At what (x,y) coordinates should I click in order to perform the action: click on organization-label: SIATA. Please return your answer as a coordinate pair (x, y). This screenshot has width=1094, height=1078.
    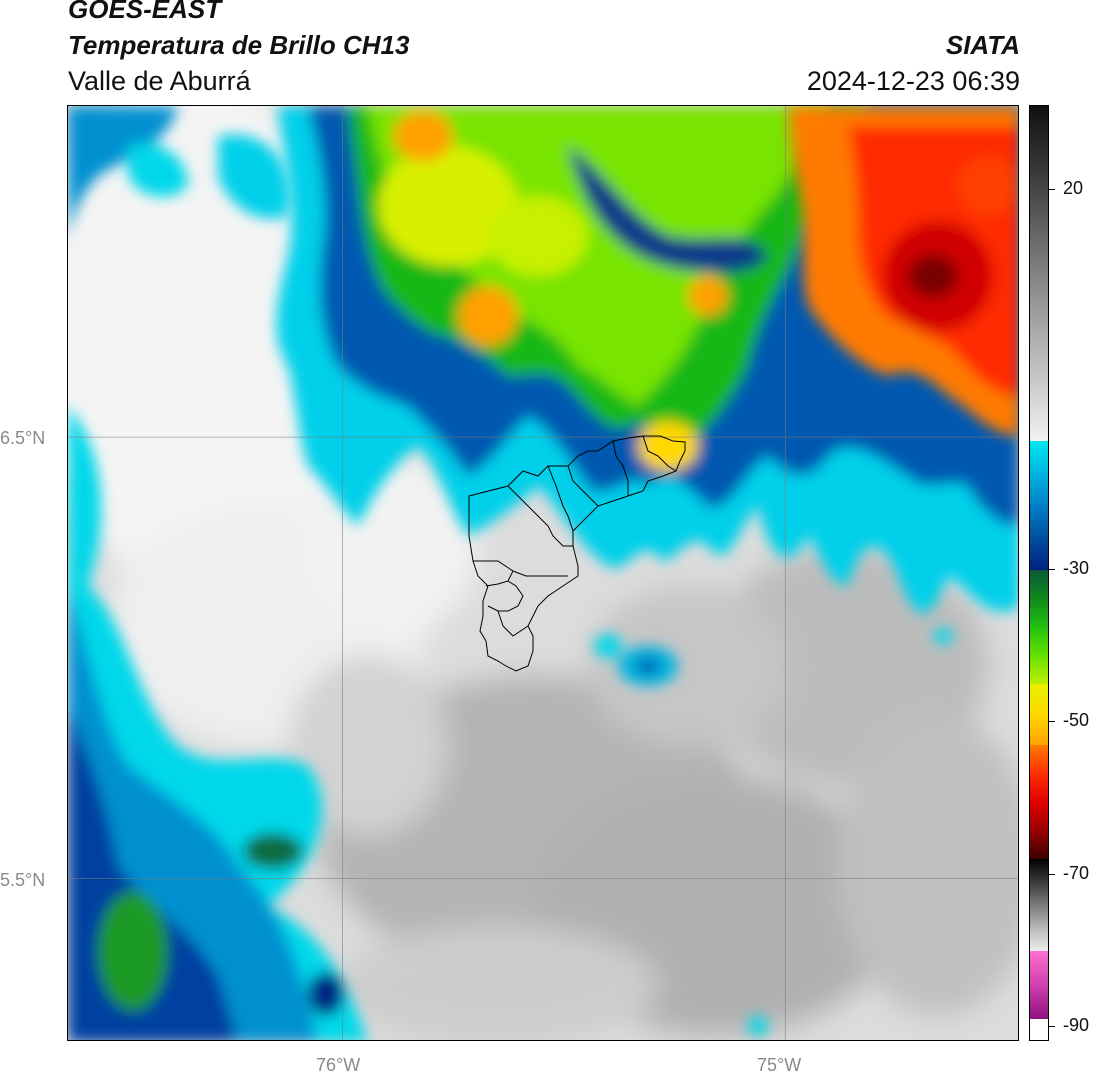
    Looking at the image, I should click on (982, 45).